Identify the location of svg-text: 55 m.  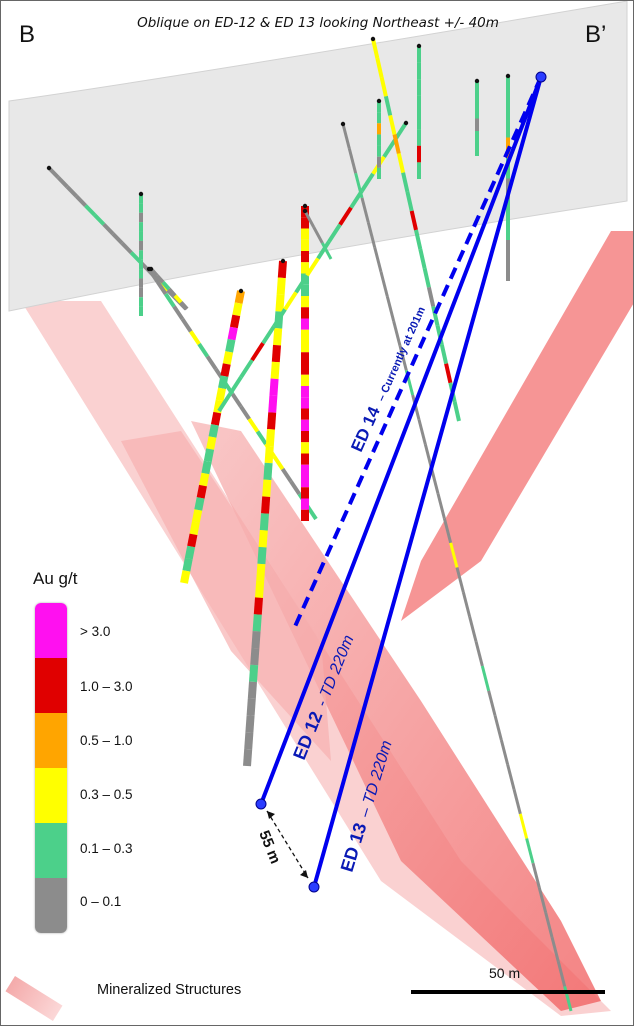
(269, 847).